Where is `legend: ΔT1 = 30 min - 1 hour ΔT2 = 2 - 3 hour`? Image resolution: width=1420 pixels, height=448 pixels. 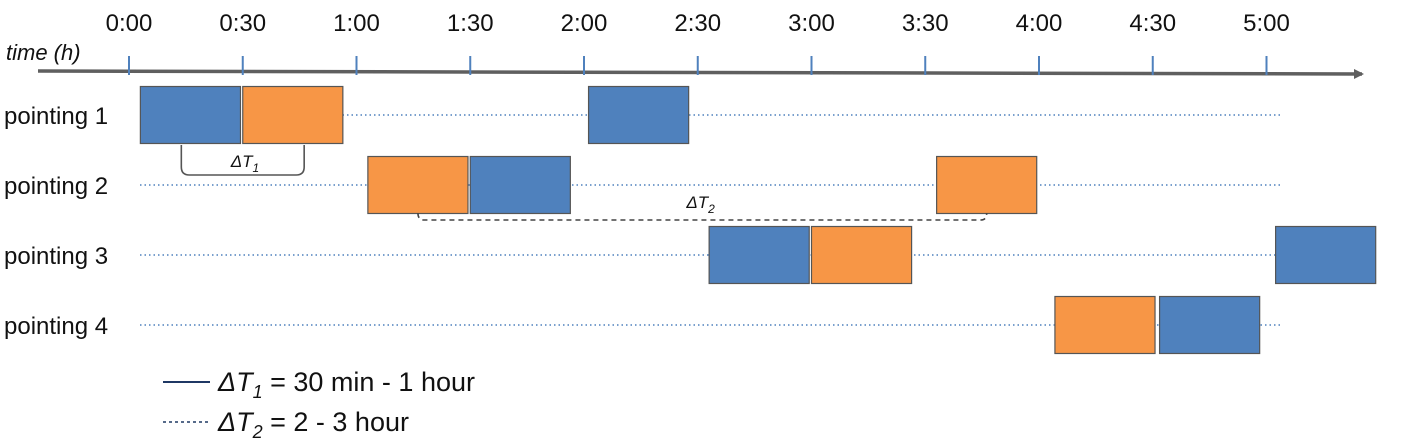 legend: ΔT1 = 30 min - 1 hour ΔT2 = 2 - 3 hour is located at coordinates (319, 404).